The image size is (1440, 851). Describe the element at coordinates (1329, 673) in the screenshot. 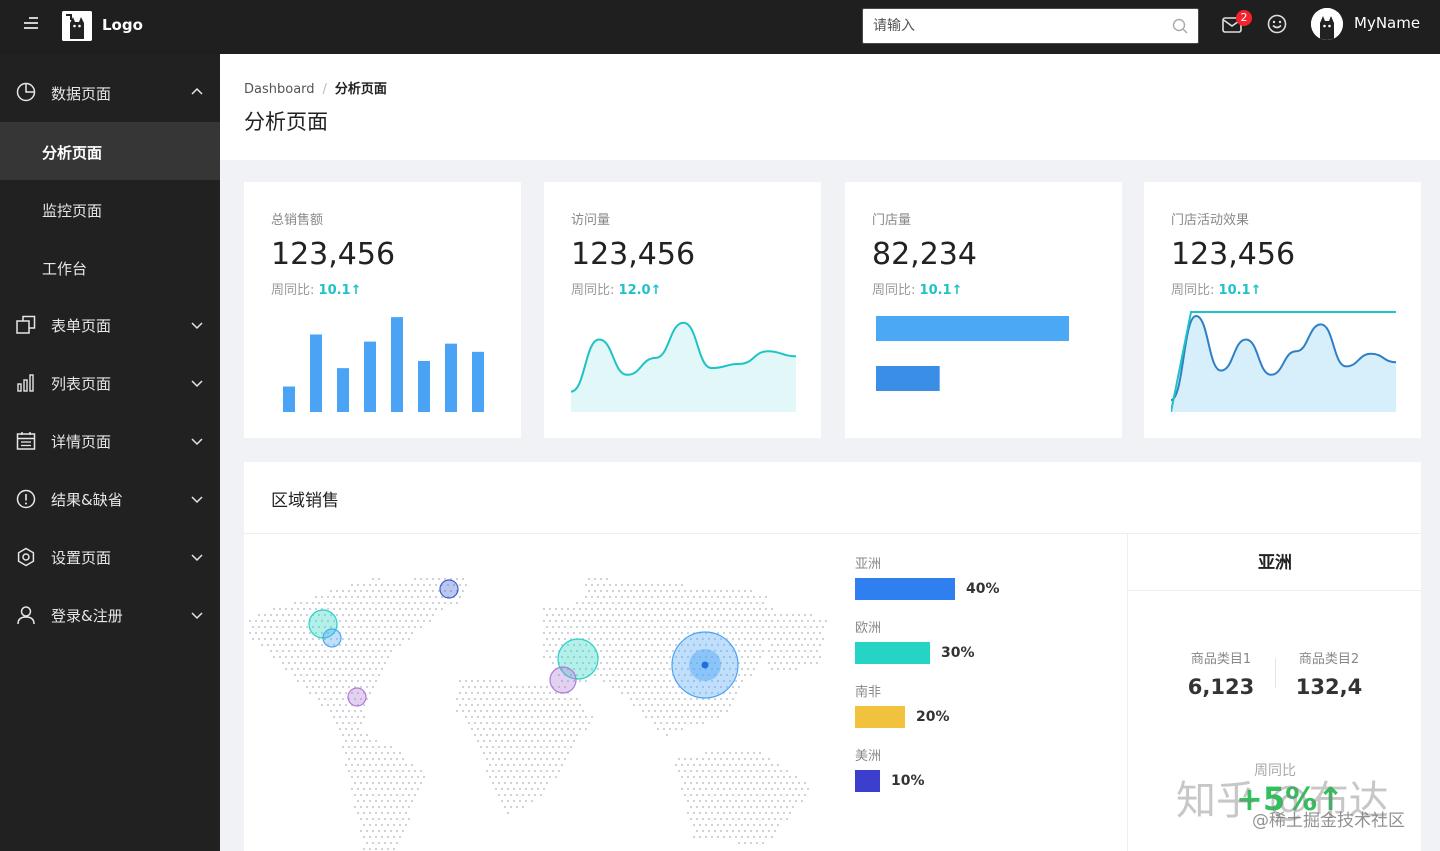

I see `detail-stat-2: 商品类目2 132,4` at that location.